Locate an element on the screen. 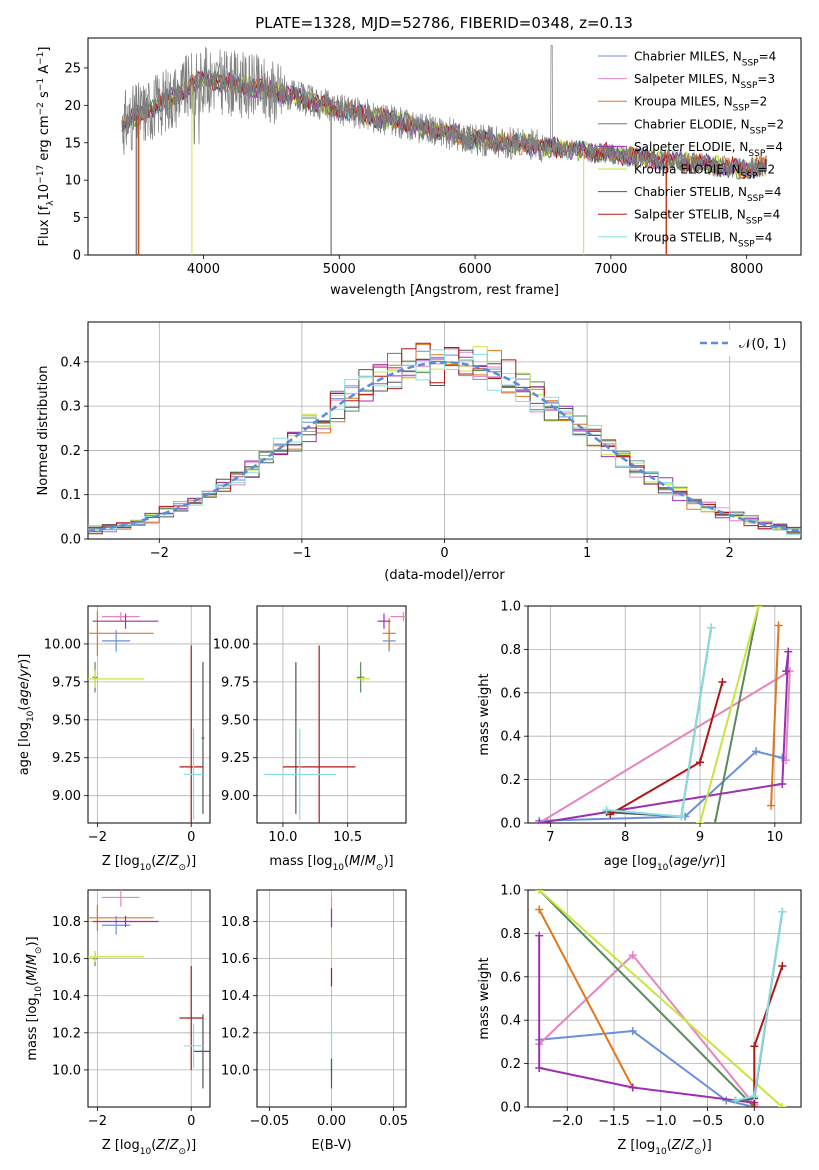  x-tick-label: 10.0 is located at coordinates (282, 837).